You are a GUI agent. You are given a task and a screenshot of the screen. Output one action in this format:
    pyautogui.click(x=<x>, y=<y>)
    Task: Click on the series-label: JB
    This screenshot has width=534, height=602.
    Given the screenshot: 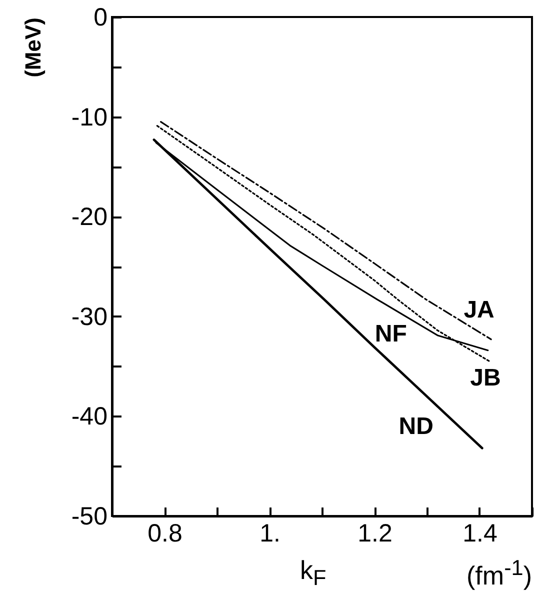 What is the action you would take?
    pyautogui.click(x=485, y=378)
    